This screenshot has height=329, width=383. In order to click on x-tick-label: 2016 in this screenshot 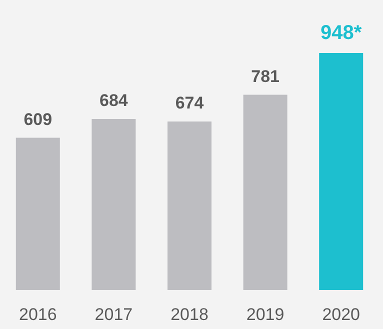, I will do `click(37, 314)`.